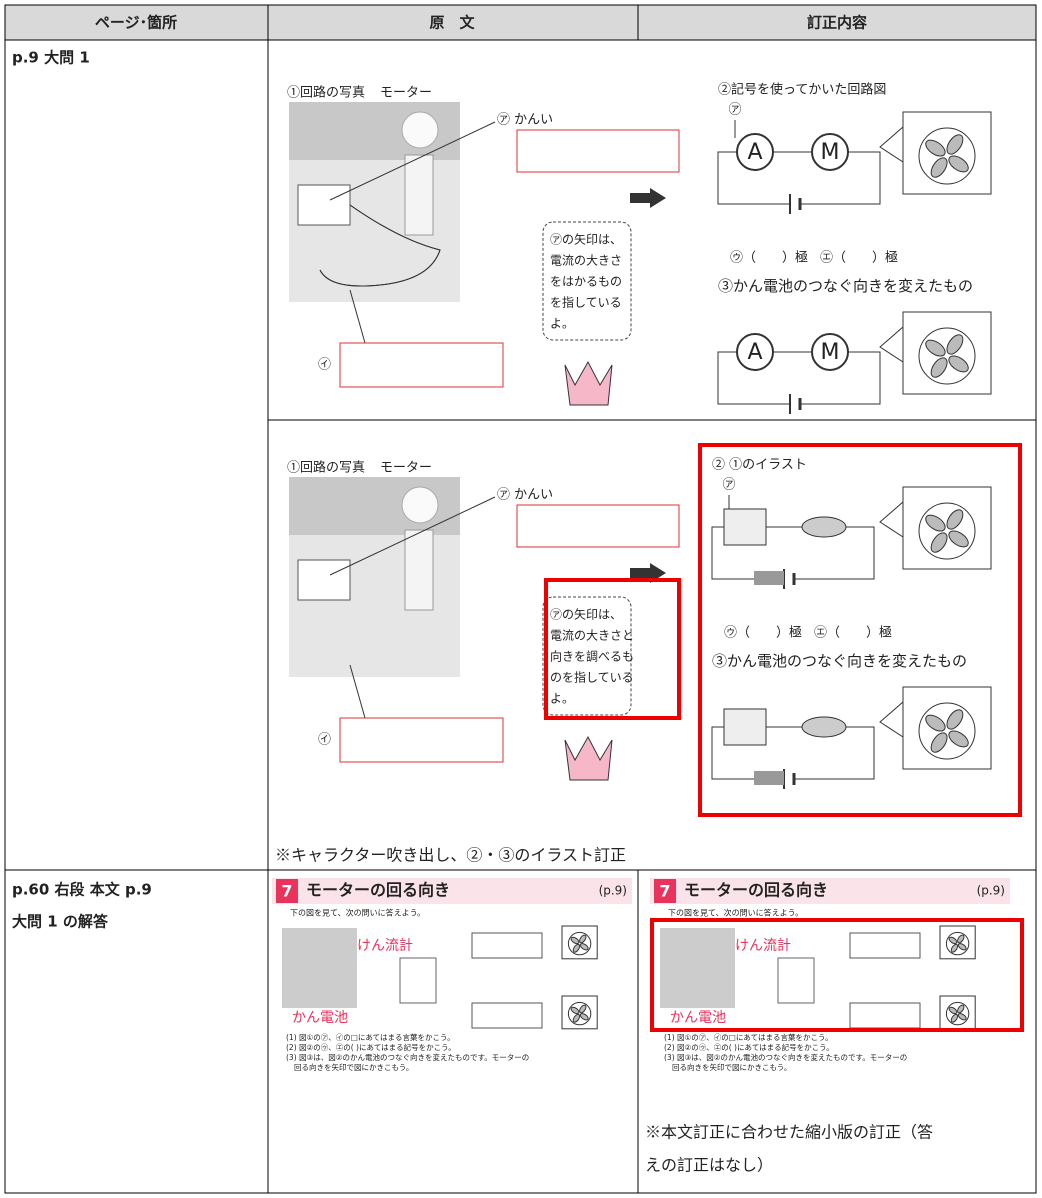 This screenshot has height=1198, width=1042. Describe the element at coordinates (830, 891) in the screenshot. I see `thumb-header` at that location.